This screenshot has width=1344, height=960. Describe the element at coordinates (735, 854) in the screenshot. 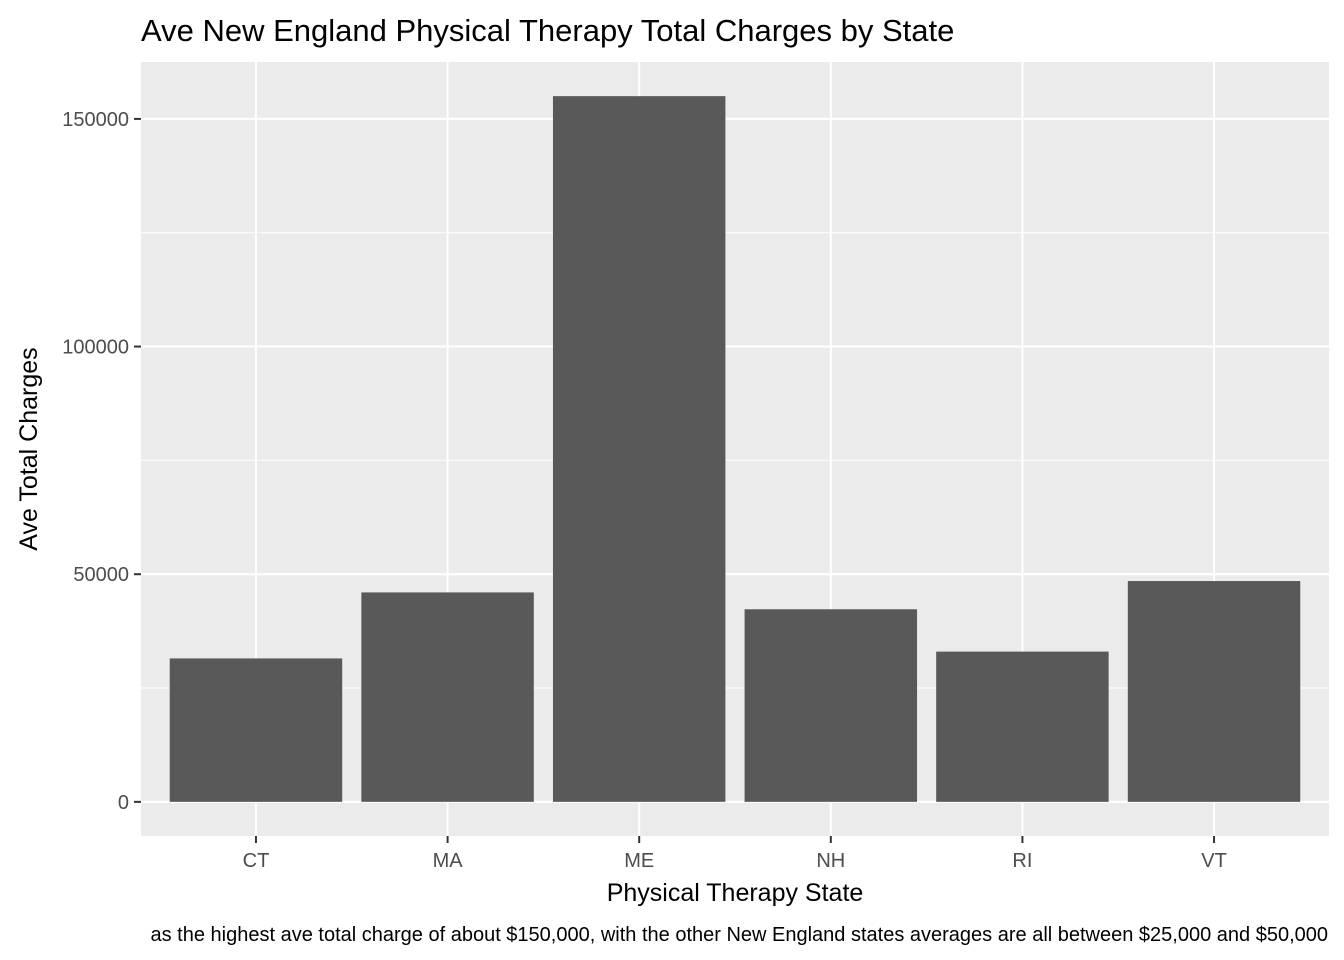

I see `x-axis: CT MA ME NH RI VT` at that location.